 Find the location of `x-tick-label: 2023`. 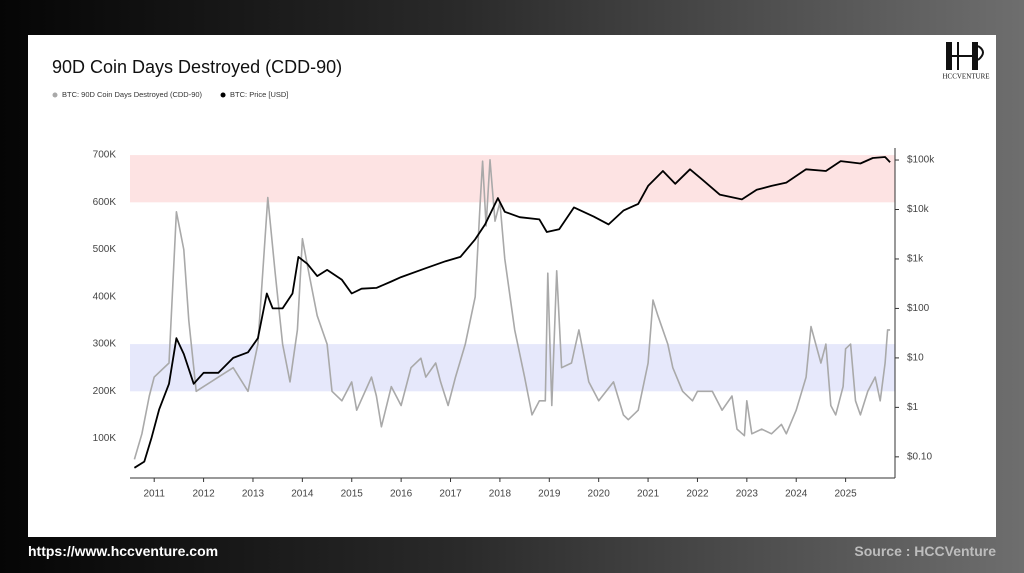

x-tick-label: 2023 is located at coordinates (747, 494).